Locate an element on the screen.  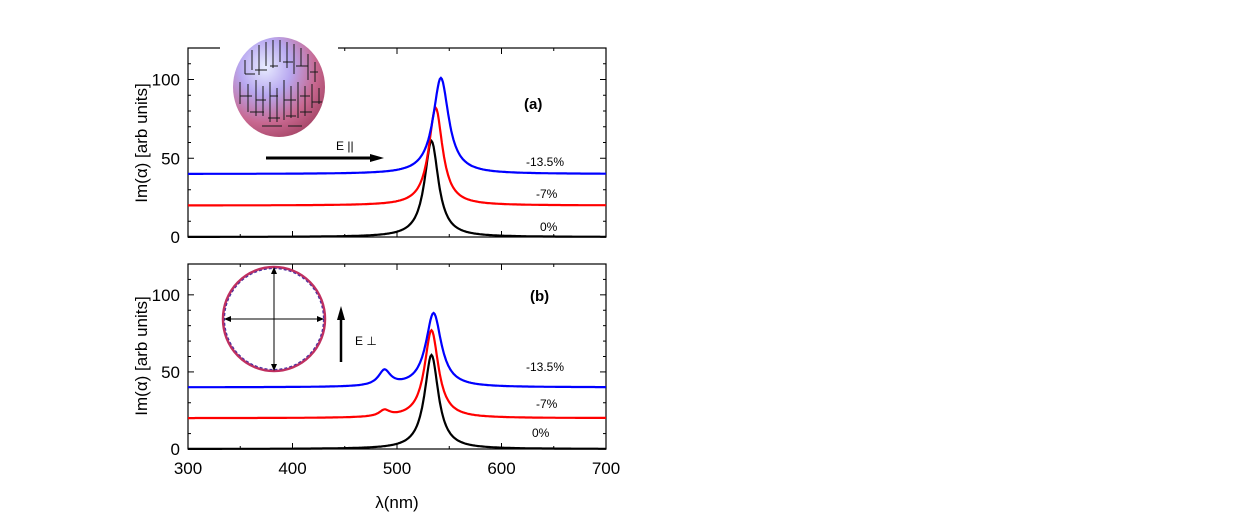
x-tick-label: 500 is located at coordinates (397, 468).